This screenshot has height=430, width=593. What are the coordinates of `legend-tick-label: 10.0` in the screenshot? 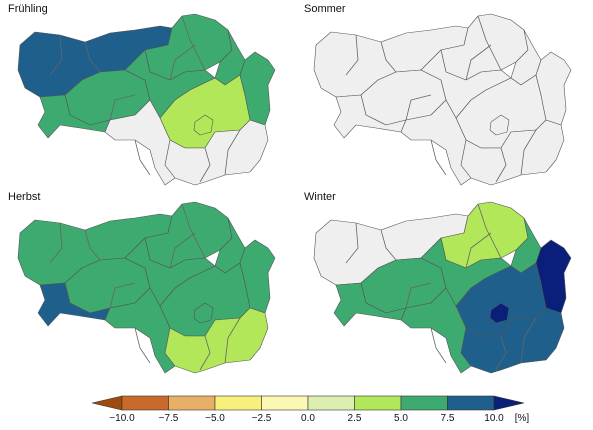 It's located at (494, 418).